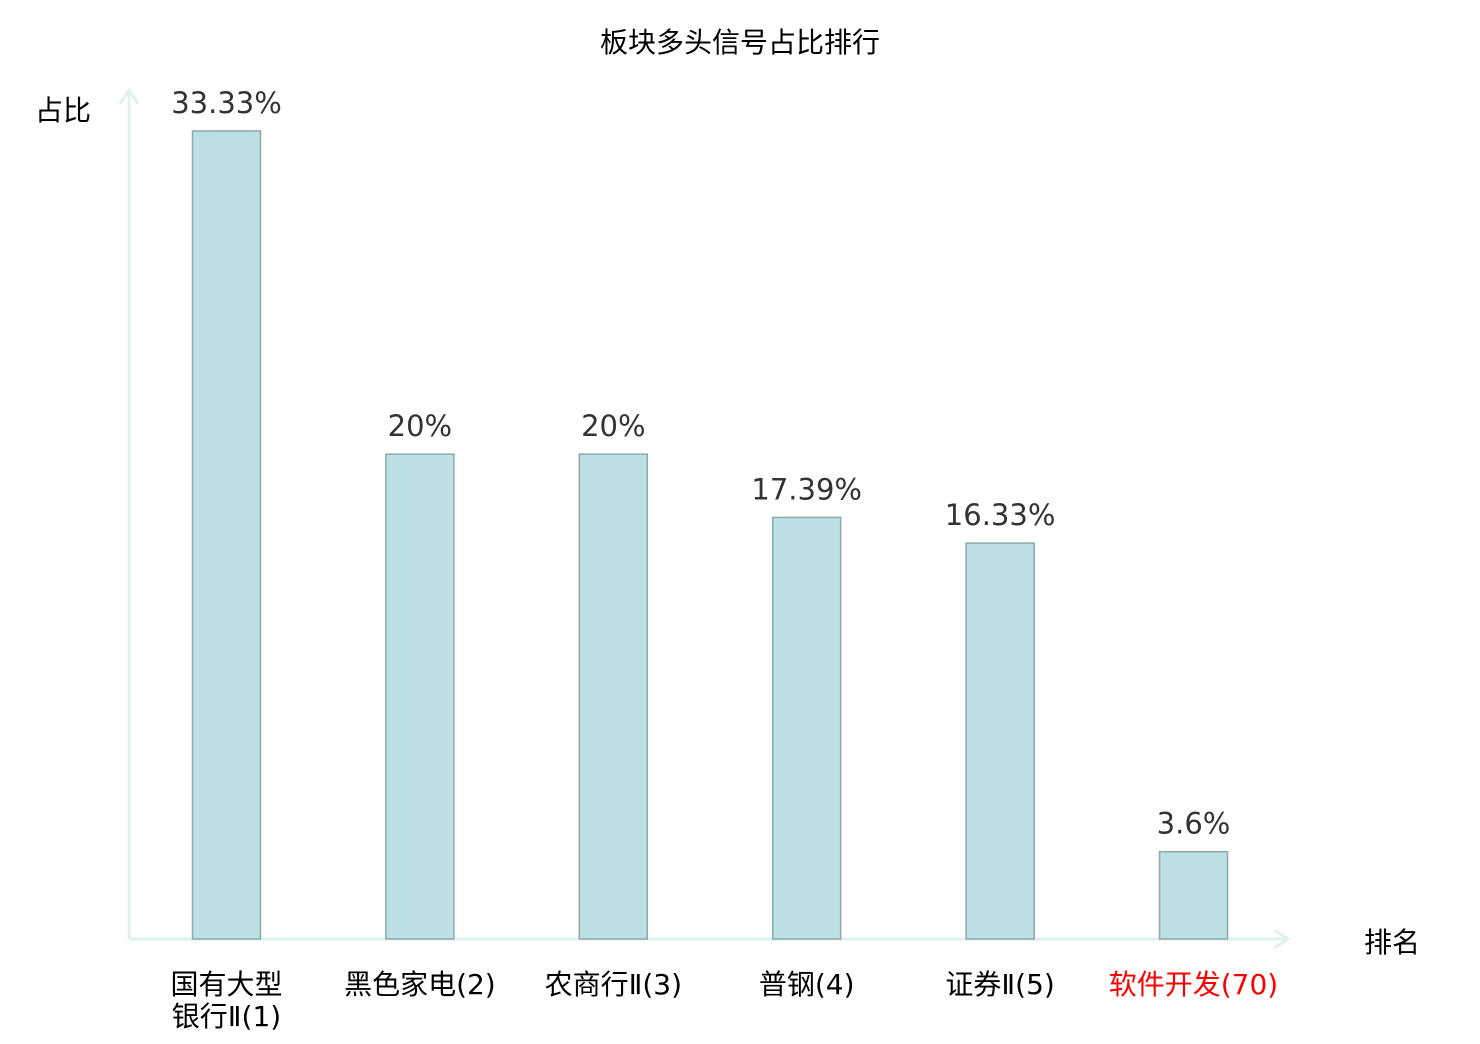 The height and width of the screenshot is (1044, 1480). Describe the element at coordinates (806, 489) in the screenshot. I see `data-label: 17.39%` at that location.